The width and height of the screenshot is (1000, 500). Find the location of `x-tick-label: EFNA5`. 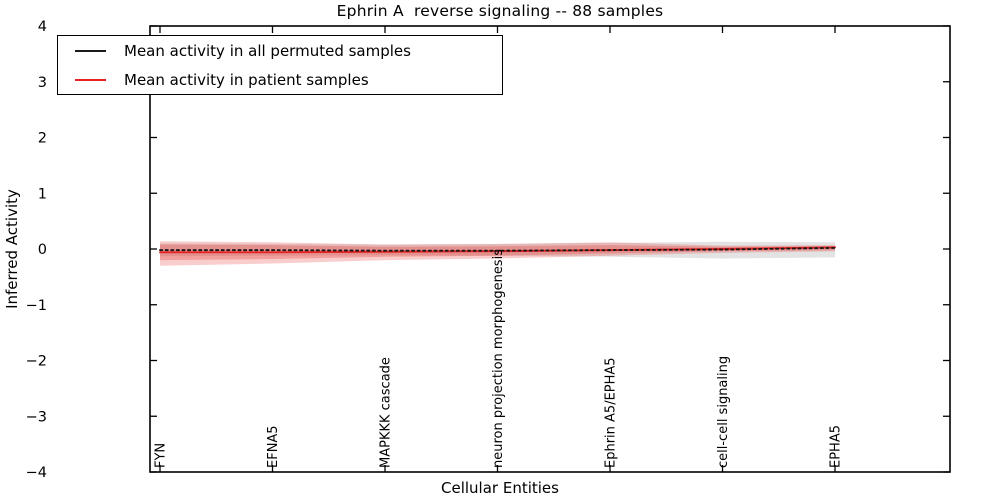

x-tick-label: EFNA5 is located at coordinates (273, 446).